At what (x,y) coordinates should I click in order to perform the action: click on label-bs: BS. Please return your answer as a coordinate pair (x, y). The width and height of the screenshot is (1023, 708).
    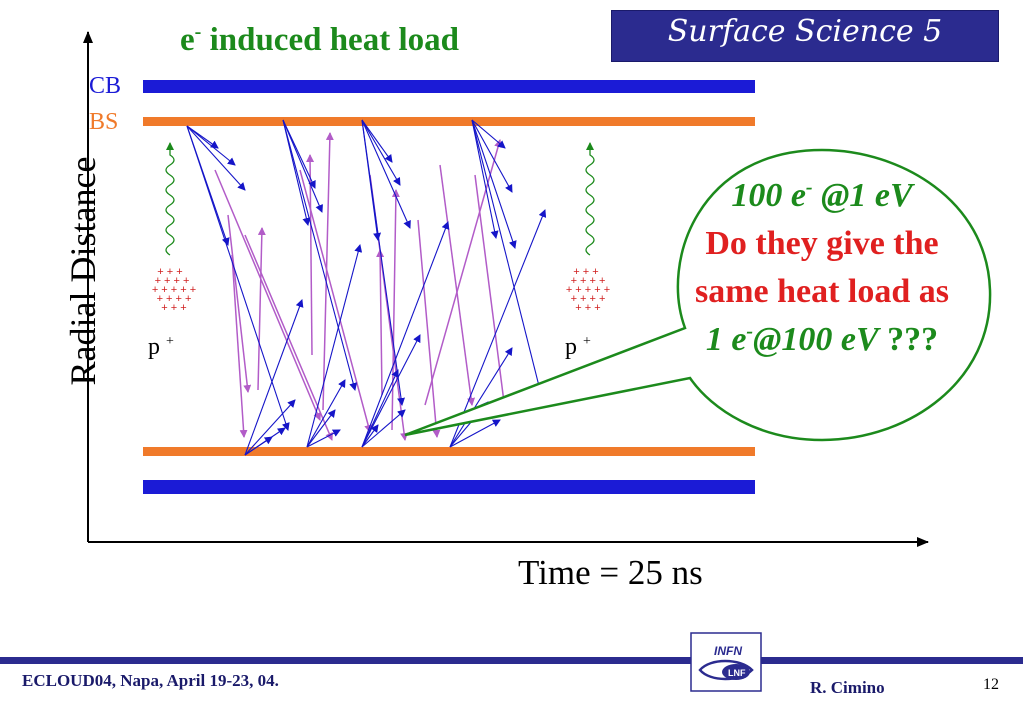
    Looking at the image, I should click on (104, 122).